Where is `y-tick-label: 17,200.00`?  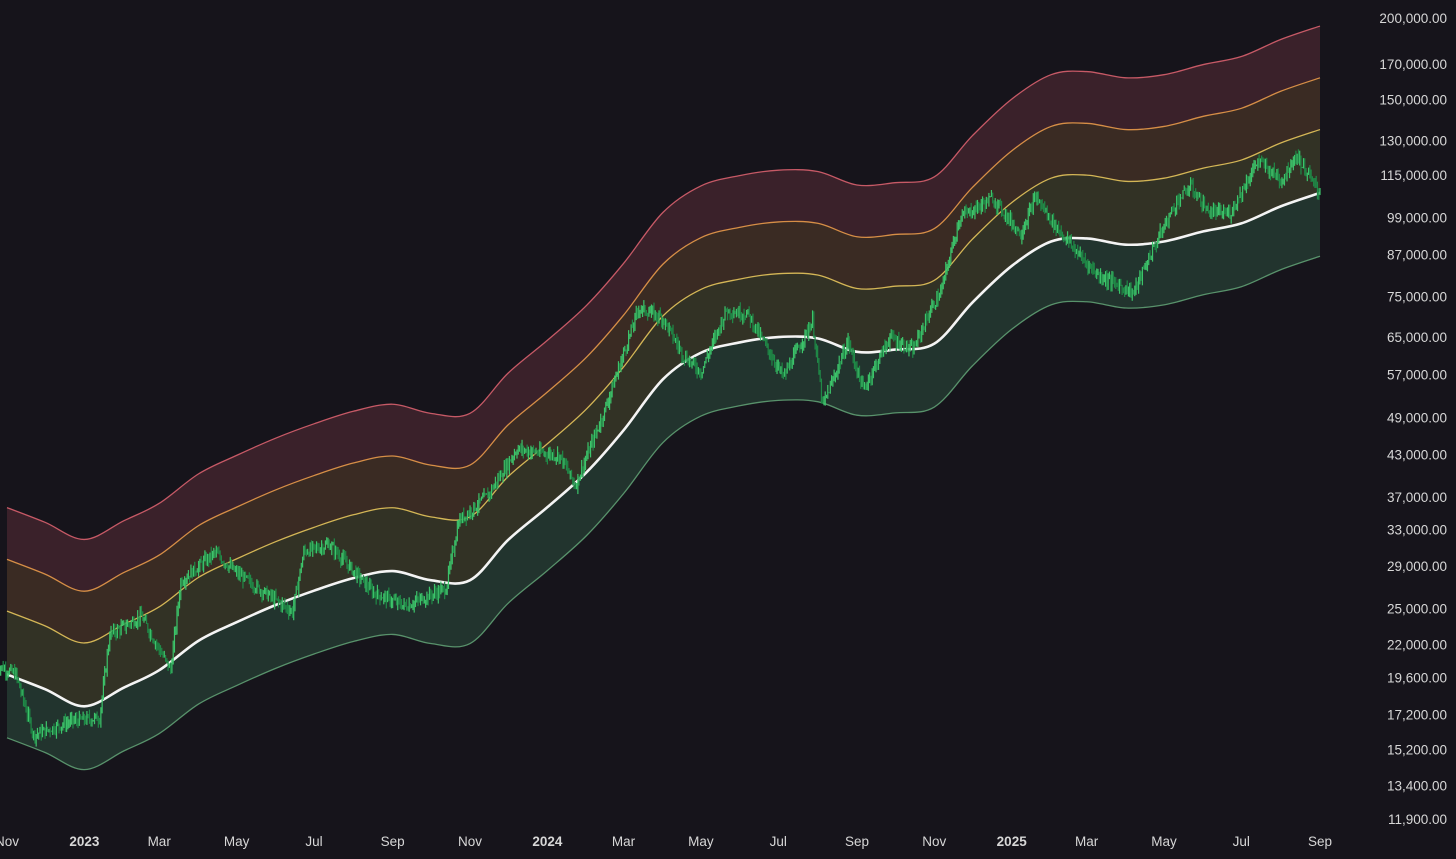
y-tick-label: 17,200.00 is located at coordinates (1417, 714).